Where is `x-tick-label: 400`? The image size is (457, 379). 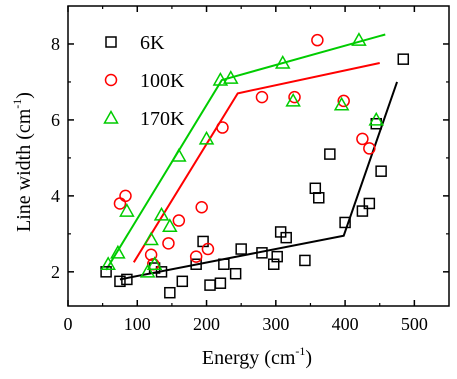
x-tick-label: 400 is located at coordinates (345, 324).